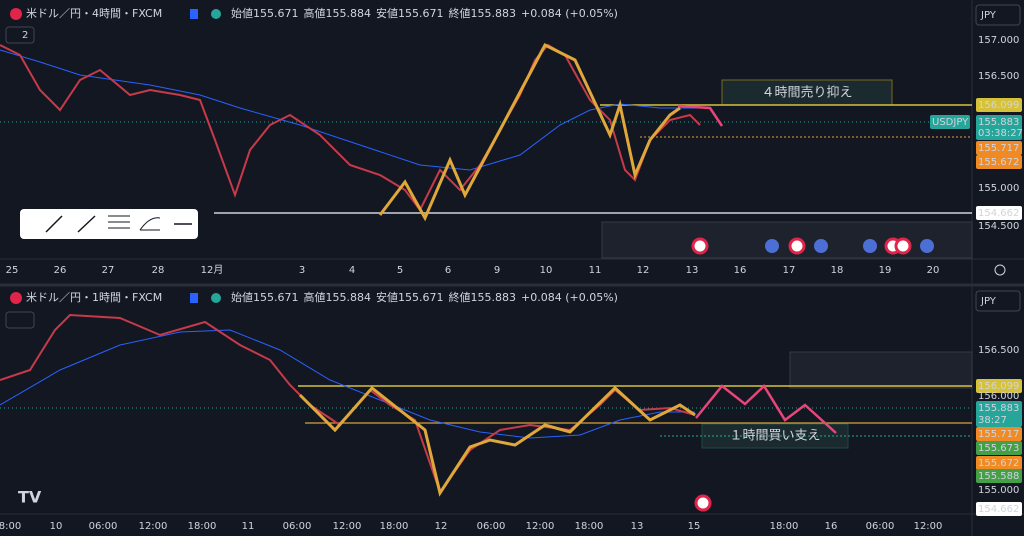  What do you see at coordinates (774, 436) in the screenshot?
I see `annotation: １時間買い支え` at bounding box center [774, 436].